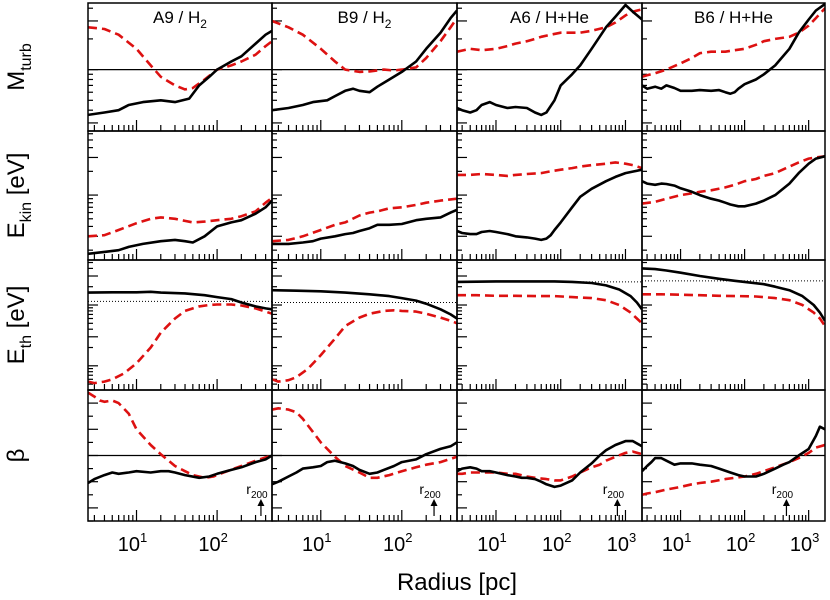  I want to click on panel-title-text: A6 / H+He, so click(549, 17).